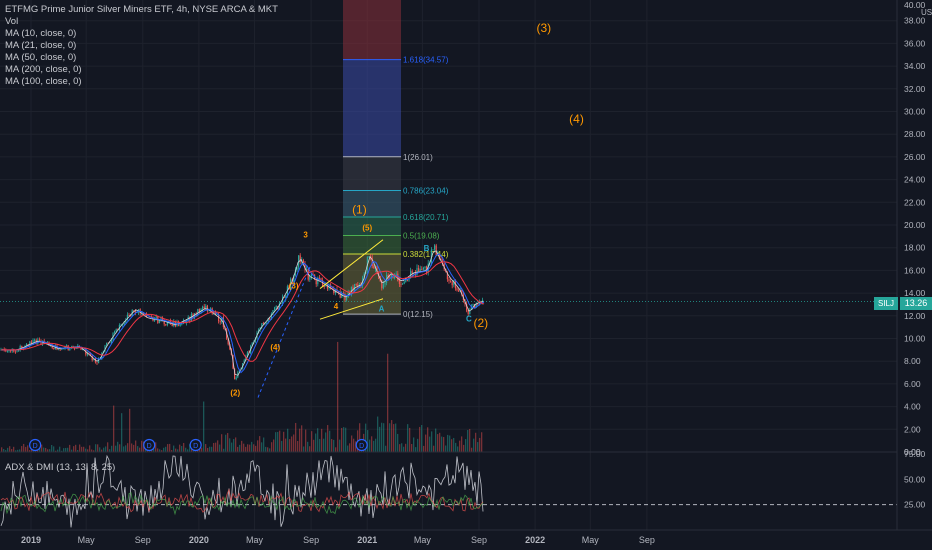 This screenshot has width=932, height=550. What do you see at coordinates (41, 57) in the screenshot?
I see `legend-ma-50: MA (50, close, 0)` at bounding box center [41, 57].